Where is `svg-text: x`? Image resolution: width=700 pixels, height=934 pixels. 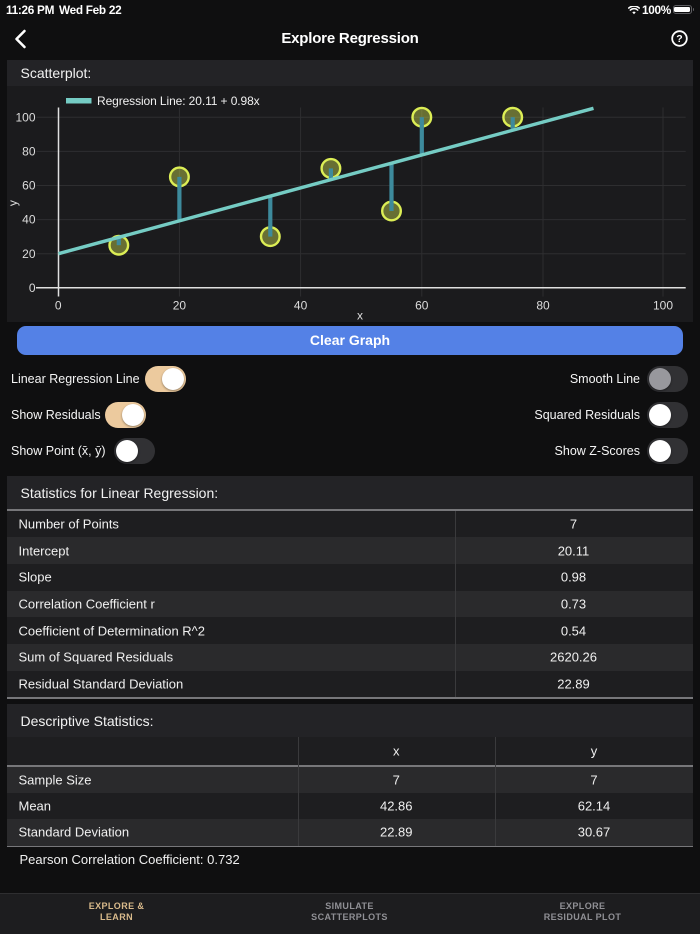 svg-text: x is located at coordinates (360, 315).